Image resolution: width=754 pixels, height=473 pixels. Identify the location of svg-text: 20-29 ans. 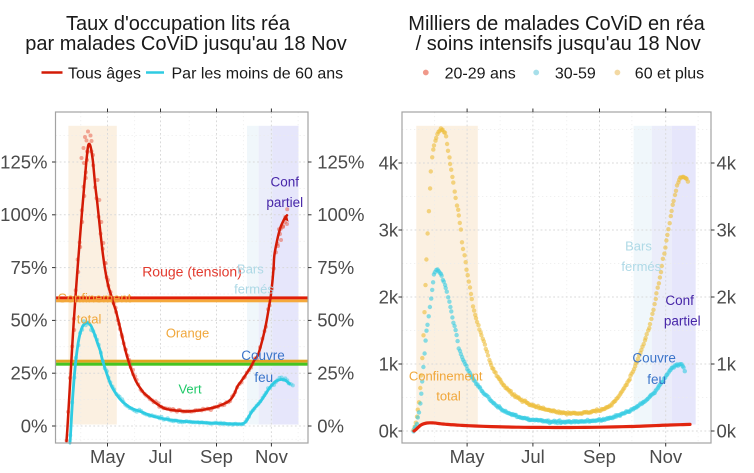
(480, 73).